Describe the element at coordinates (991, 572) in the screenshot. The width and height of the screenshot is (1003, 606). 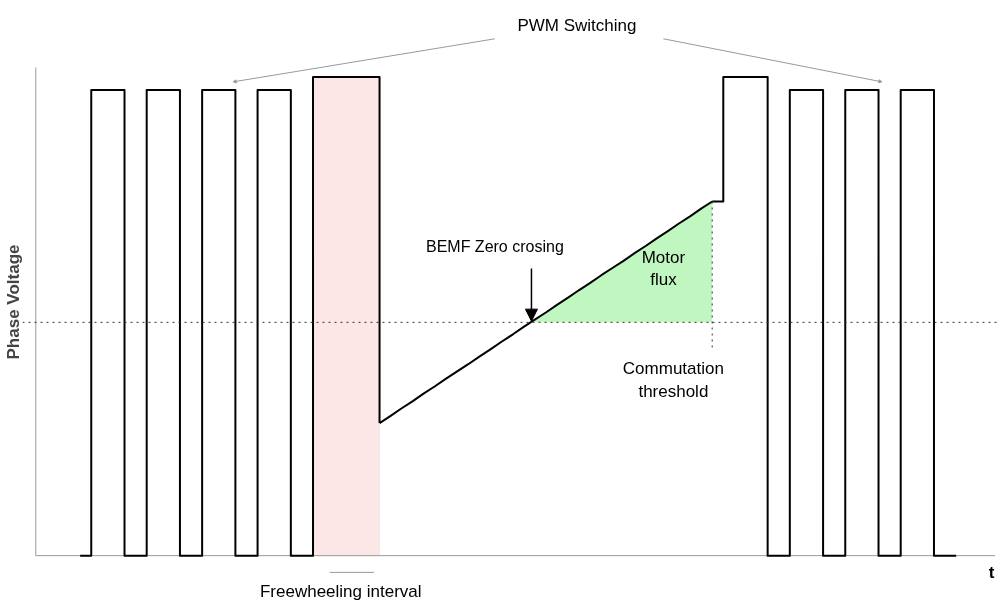
I see `x-axis-title: t` at that location.